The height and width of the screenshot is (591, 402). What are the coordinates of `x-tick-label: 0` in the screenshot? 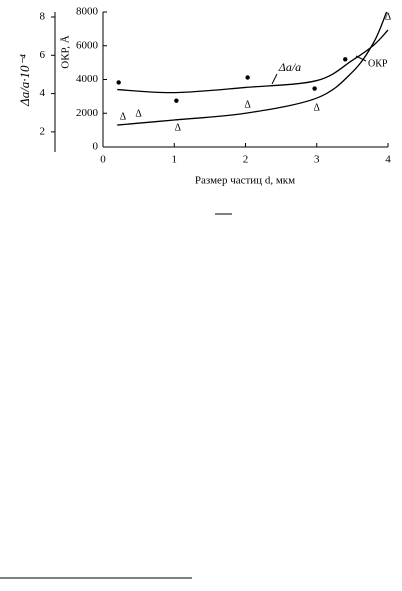 It's located at (103, 160).